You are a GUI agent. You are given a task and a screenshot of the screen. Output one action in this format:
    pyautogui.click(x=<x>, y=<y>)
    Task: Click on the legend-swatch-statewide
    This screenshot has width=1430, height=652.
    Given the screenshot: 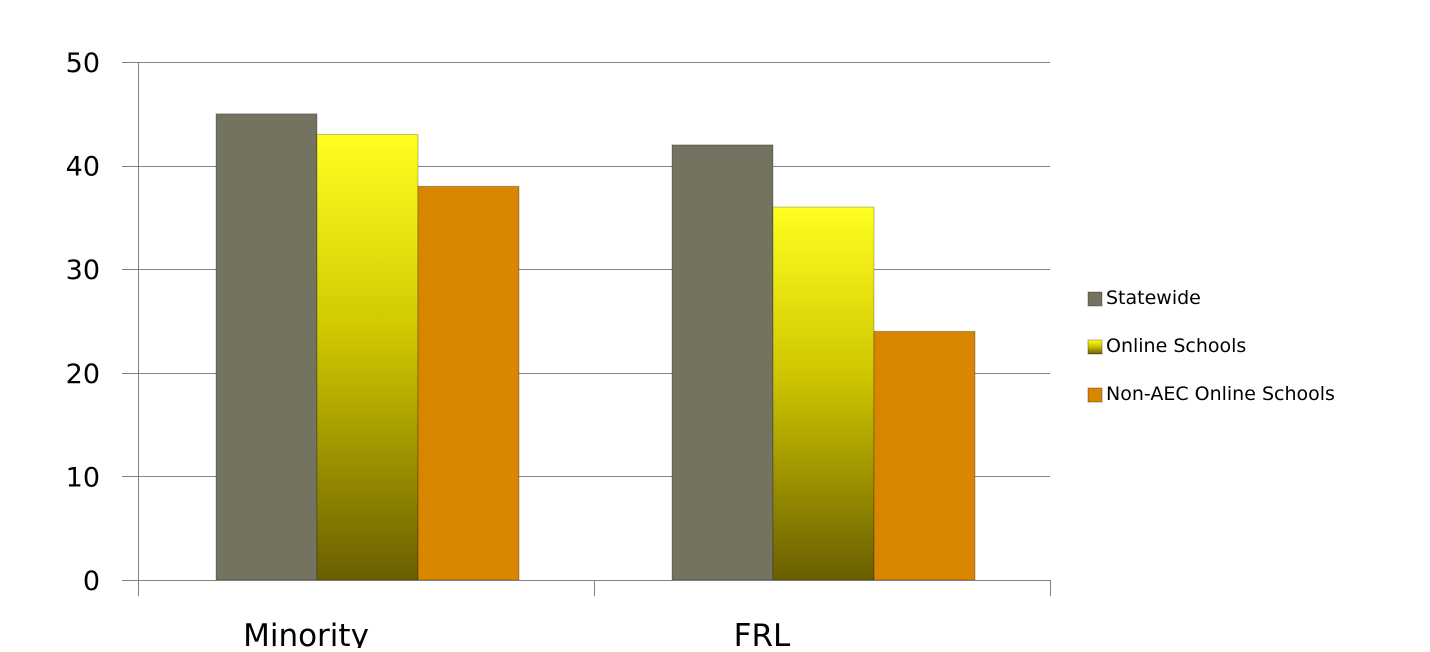 What is the action you would take?
    pyautogui.click(x=1095, y=299)
    